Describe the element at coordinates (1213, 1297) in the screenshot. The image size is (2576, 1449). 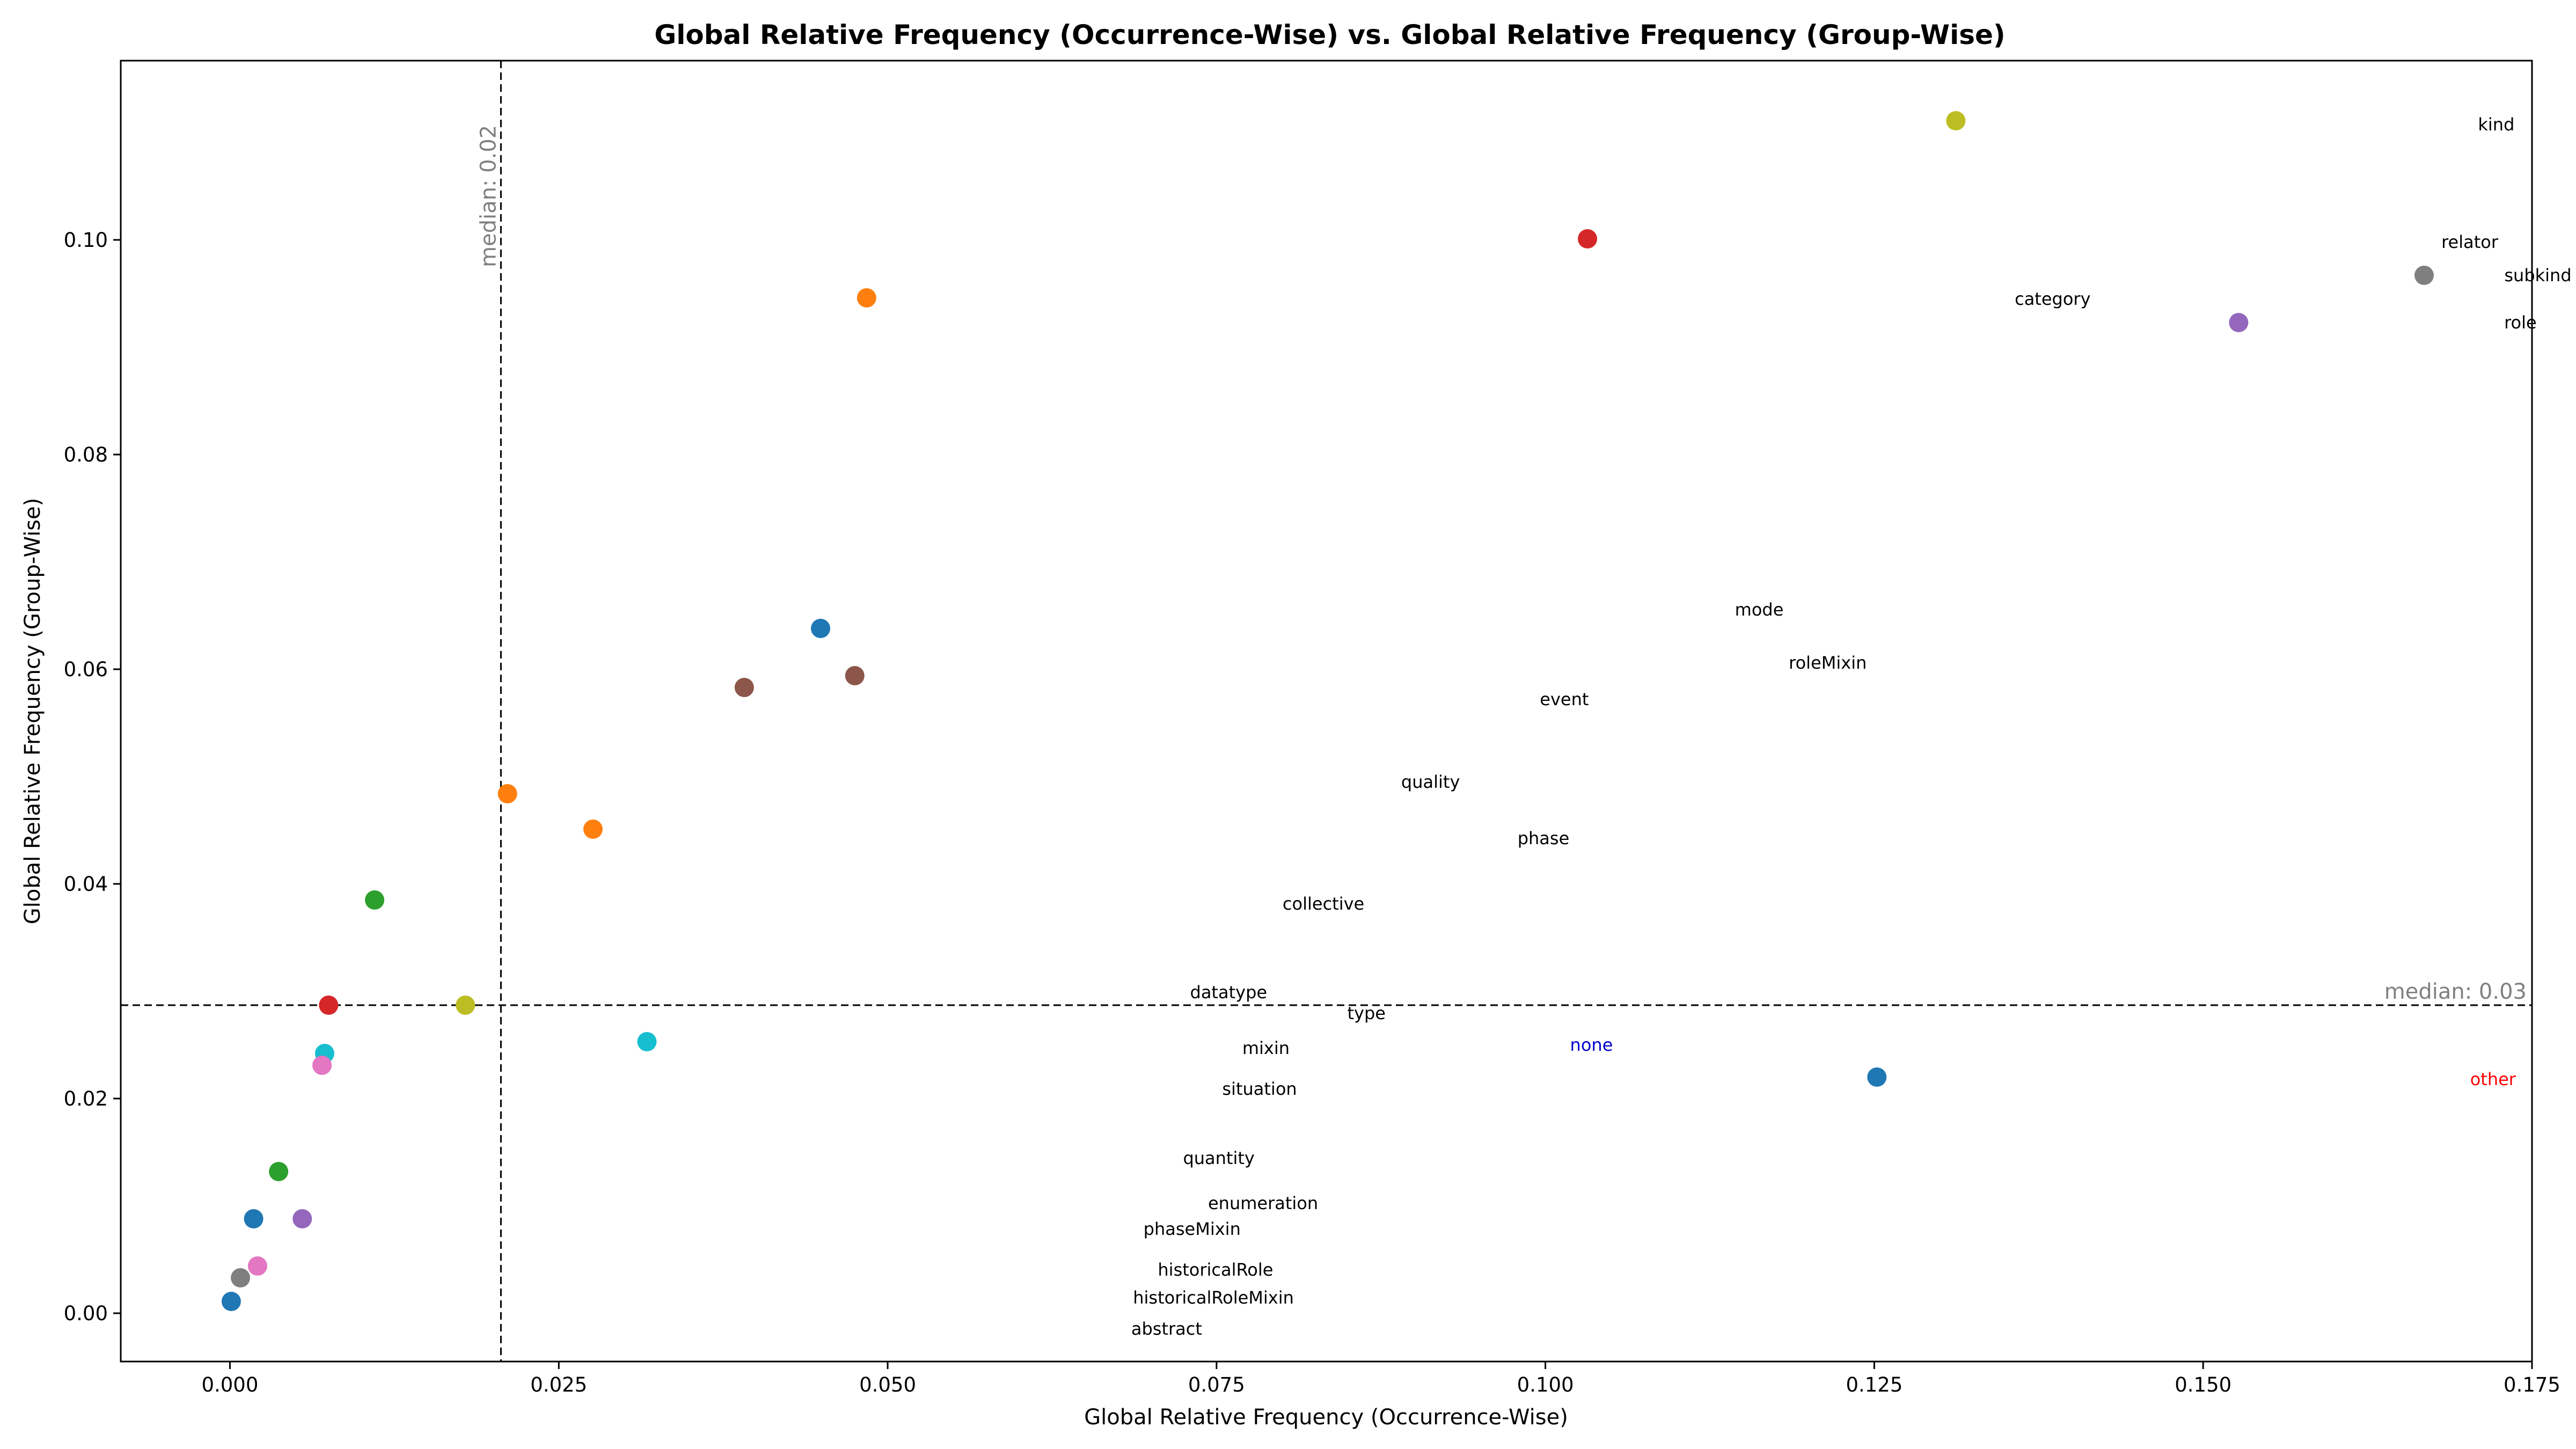
I see `point-label: historicalRoleMixin` at that location.